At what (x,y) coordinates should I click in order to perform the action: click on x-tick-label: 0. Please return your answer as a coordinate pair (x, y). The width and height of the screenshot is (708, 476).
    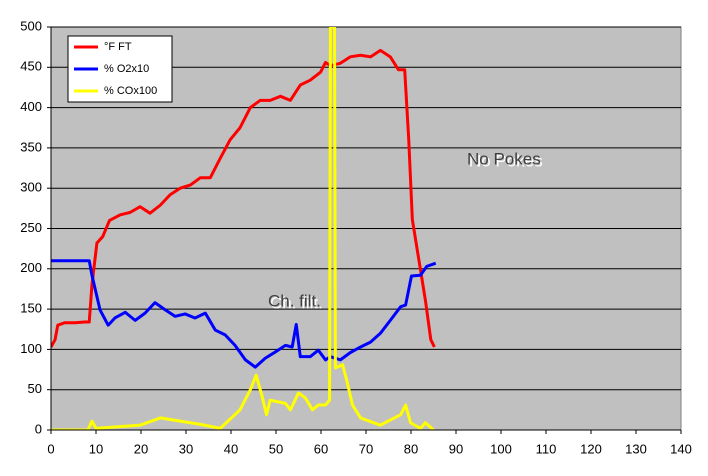
    Looking at the image, I should click on (50, 448).